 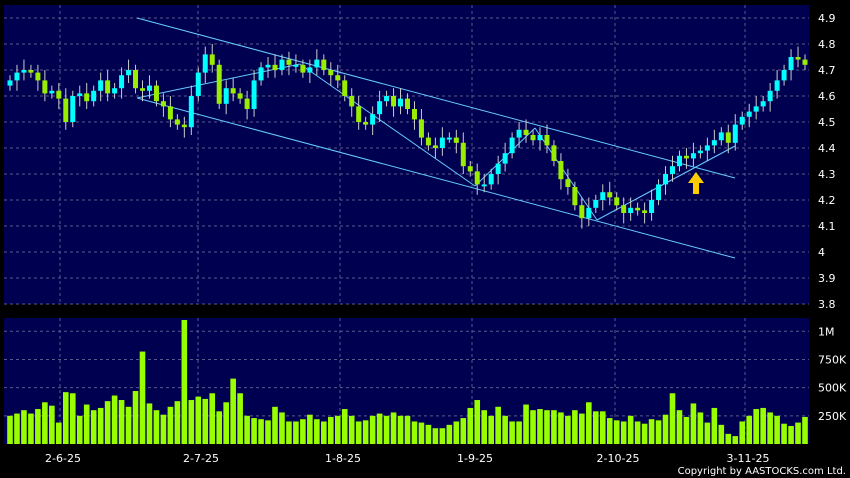 I want to click on date-tick-label: 1-8-25, so click(x=343, y=458).